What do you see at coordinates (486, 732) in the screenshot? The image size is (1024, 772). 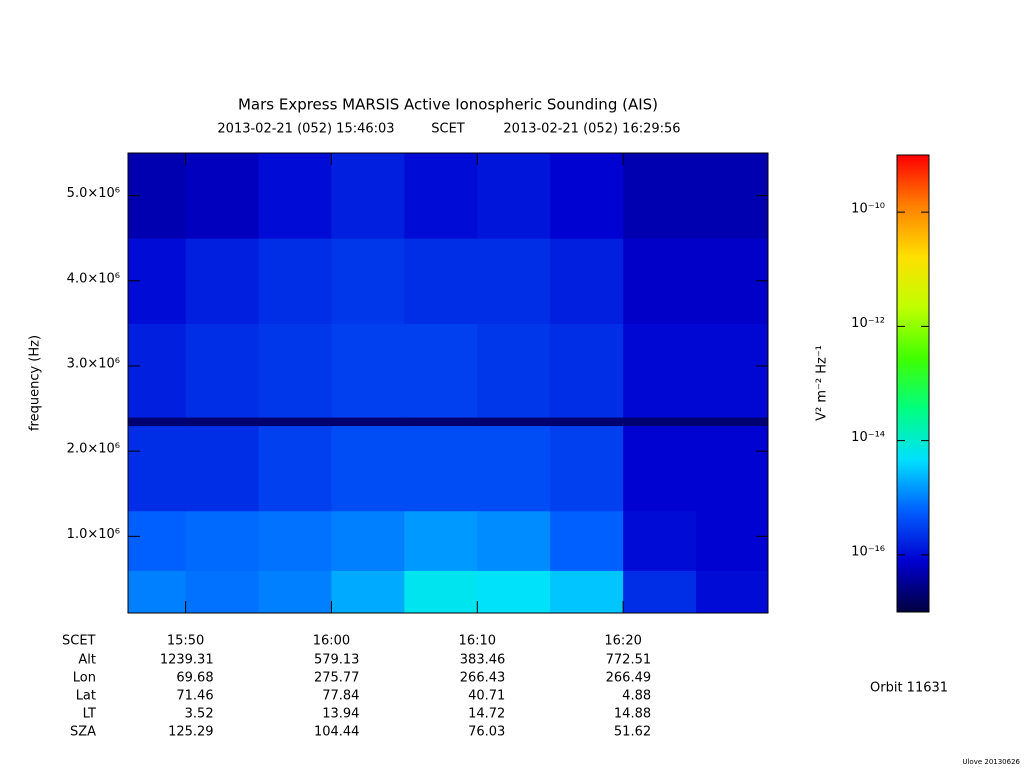 I see `ephemeris-value: 76.03` at bounding box center [486, 732].